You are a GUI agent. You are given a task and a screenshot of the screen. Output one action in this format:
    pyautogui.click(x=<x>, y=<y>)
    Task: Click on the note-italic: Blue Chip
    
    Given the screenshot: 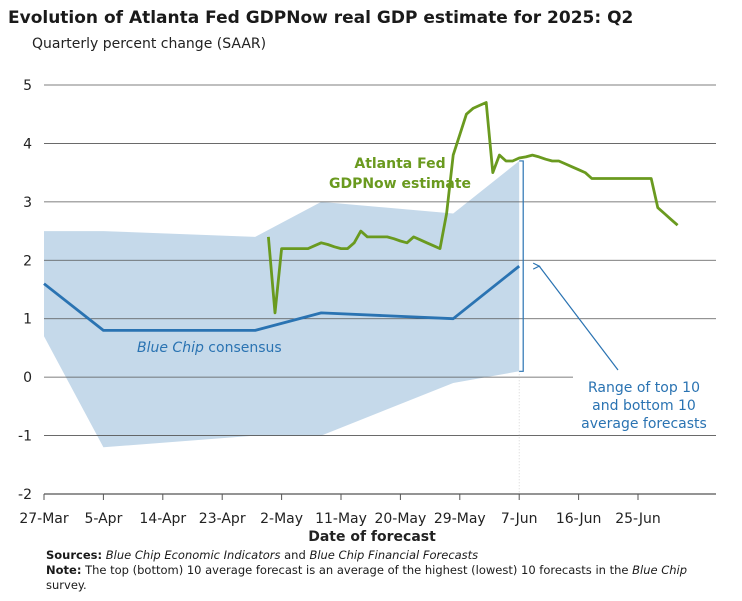 What is the action you would take?
    pyautogui.click(x=660, y=570)
    